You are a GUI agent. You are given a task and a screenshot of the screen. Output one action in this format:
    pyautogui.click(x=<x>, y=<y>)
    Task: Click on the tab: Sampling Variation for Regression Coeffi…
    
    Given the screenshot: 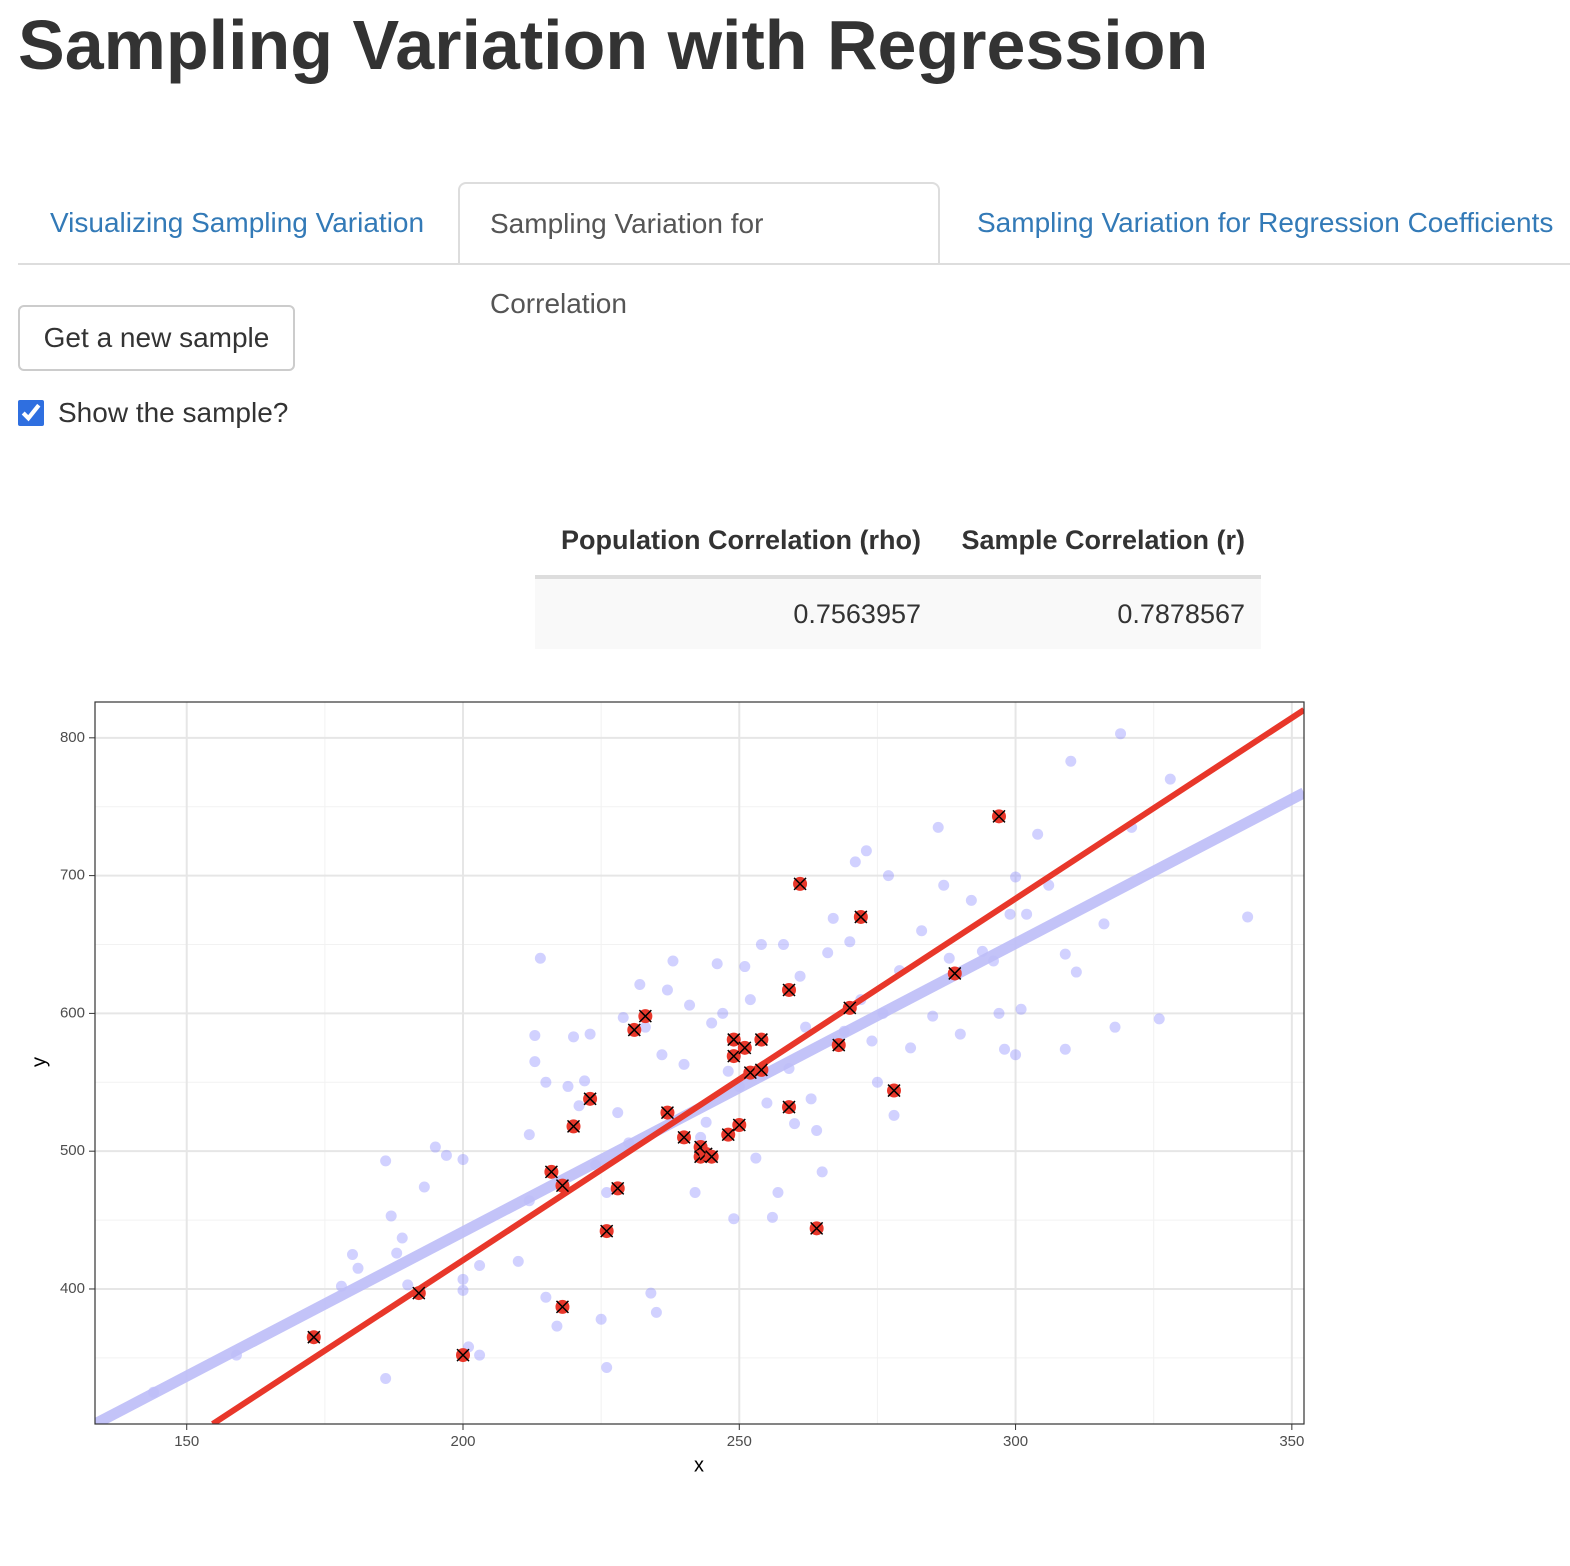 What is the action you would take?
    pyautogui.click(x=1265, y=222)
    